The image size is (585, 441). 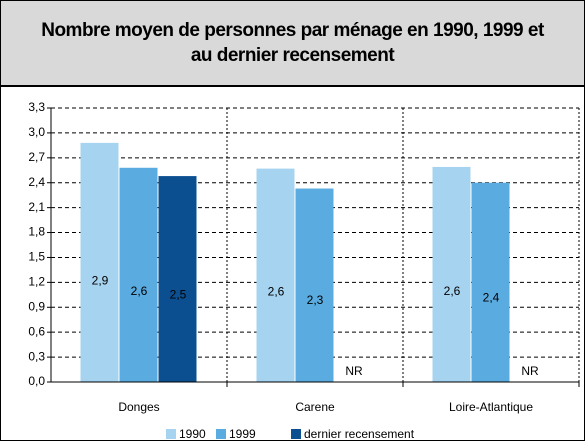 I want to click on y-tick-label: 2,4, so click(x=36, y=182).